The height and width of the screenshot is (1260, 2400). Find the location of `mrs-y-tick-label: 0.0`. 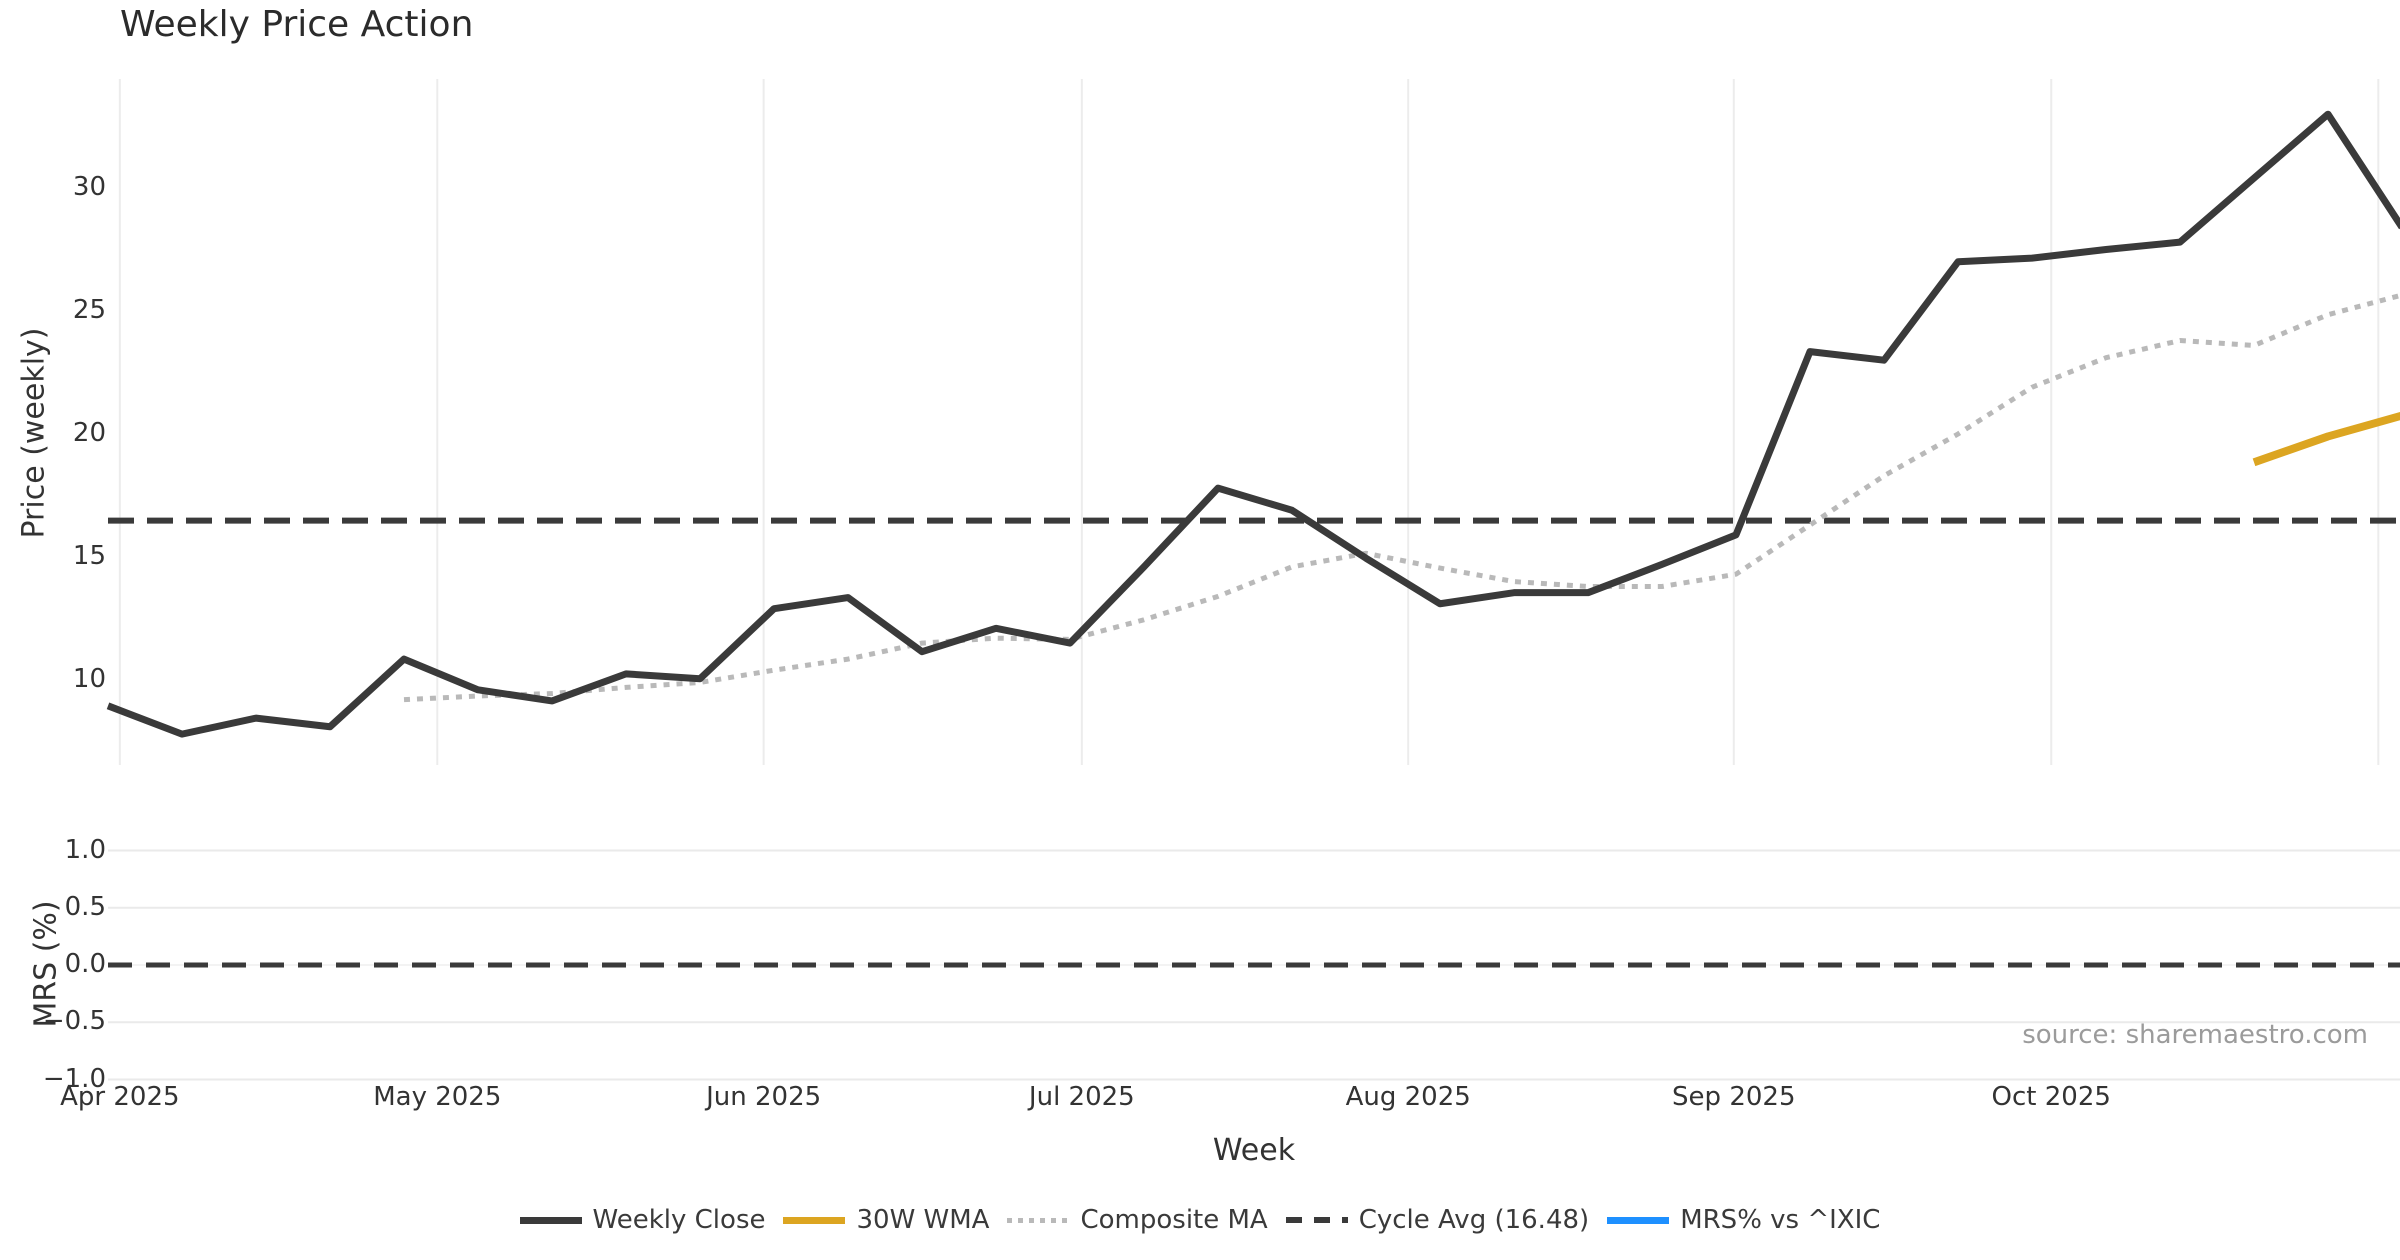

mrs-y-tick-label: 0.0 is located at coordinates (85, 964).